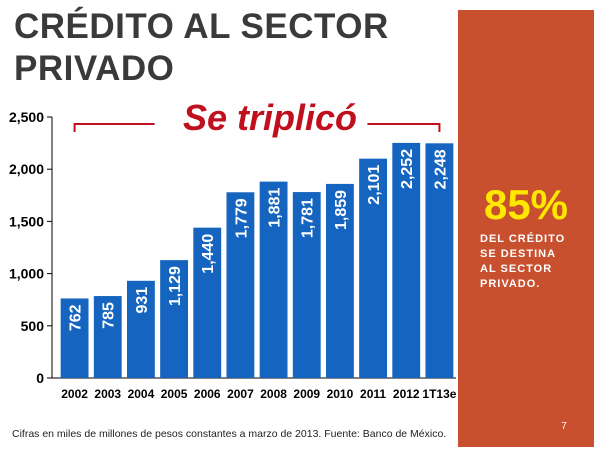 The height and width of the screenshot is (449, 600). What do you see at coordinates (76, 317) in the screenshot?
I see `bar-data-label: 762` at bounding box center [76, 317].